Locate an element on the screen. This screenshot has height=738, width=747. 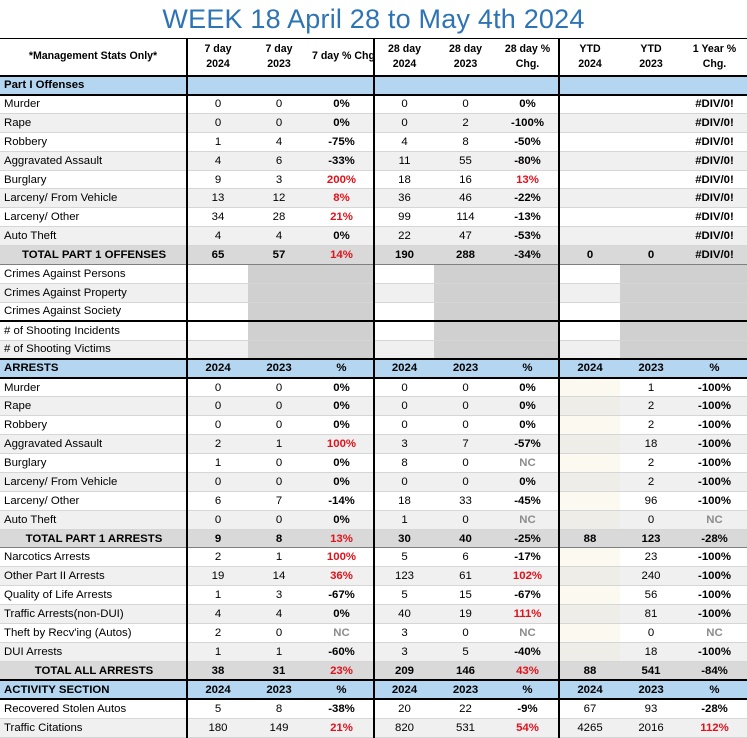
row-label: Robbery is located at coordinates (93, 425).